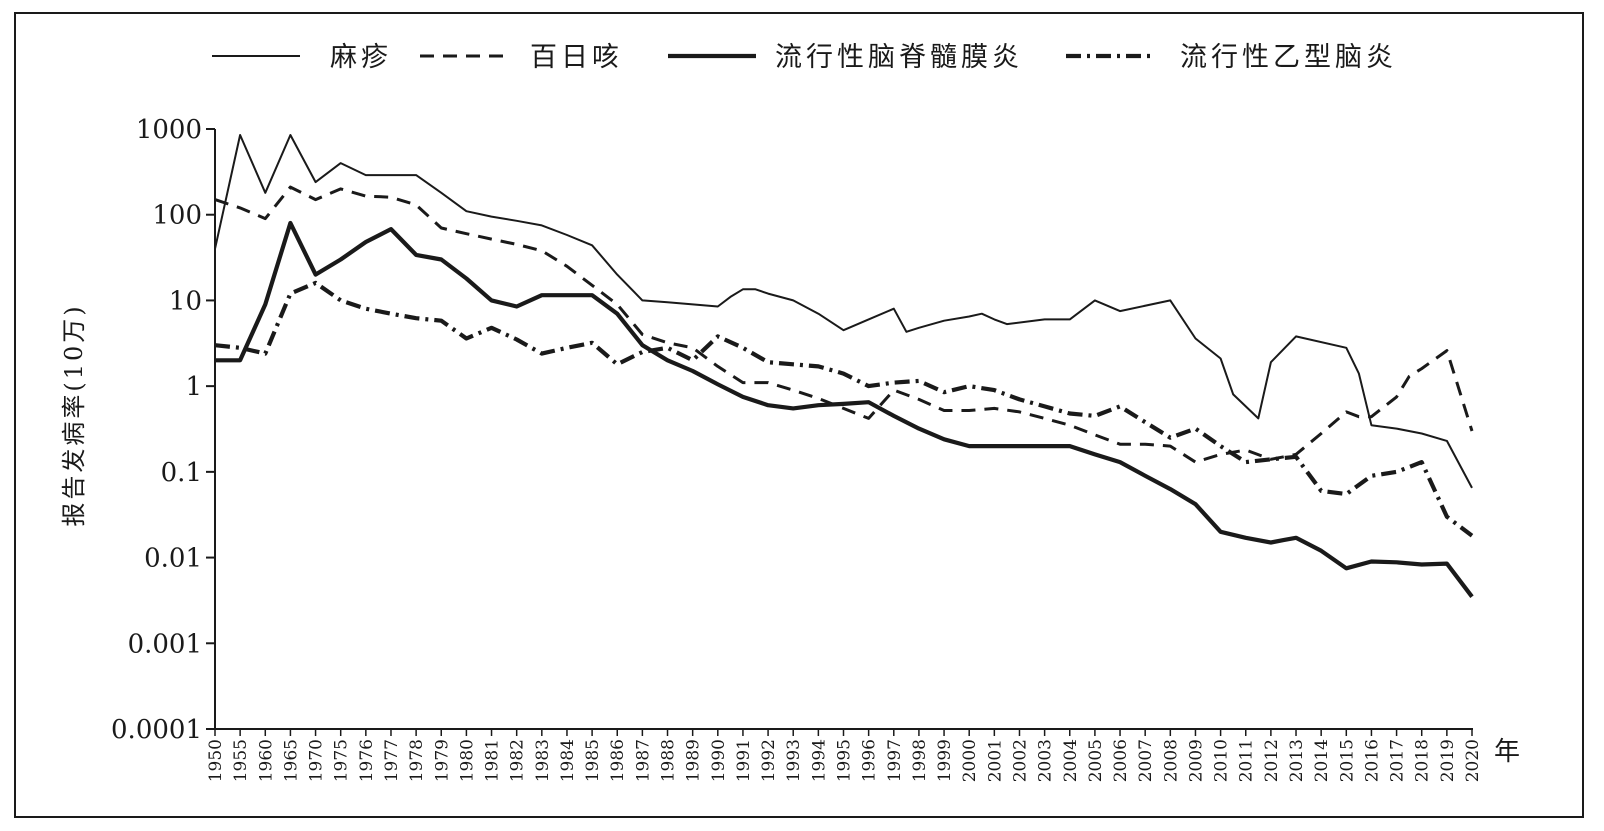 This screenshot has width=1604, height=831. I want to click on x-tick-label: 2010, so click(1222, 760).